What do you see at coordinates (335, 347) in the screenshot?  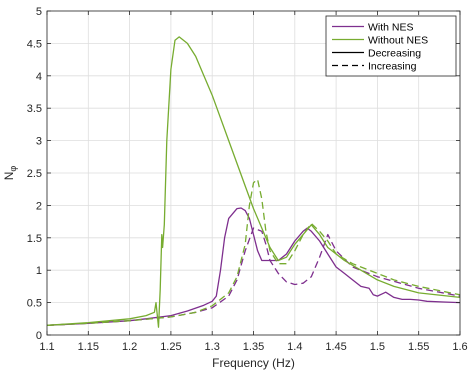 I see `x-tick-label: 1.45` at bounding box center [335, 347].